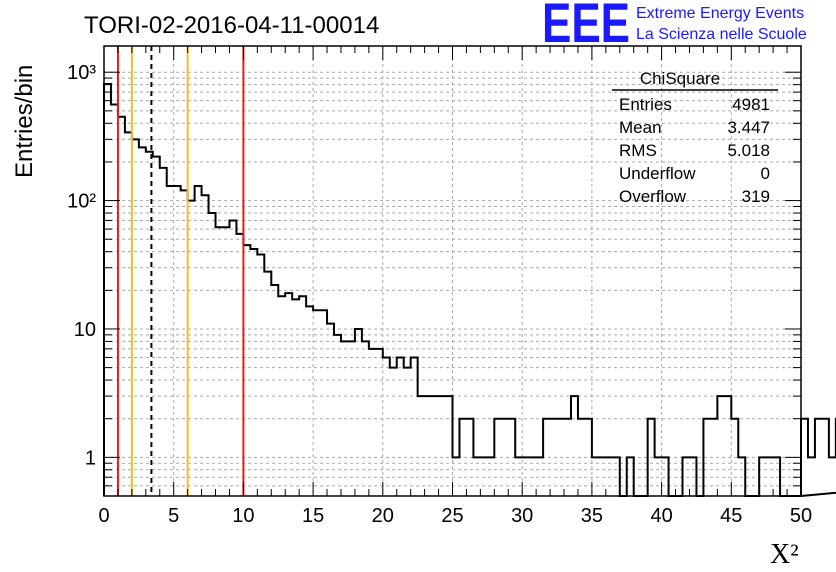 Image resolution: width=836 pixels, height=572 pixels. What do you see at coordinates (81, 202) in the screenshot?
I see `y-tick-label: 10²` at bounding box center [81, 202].